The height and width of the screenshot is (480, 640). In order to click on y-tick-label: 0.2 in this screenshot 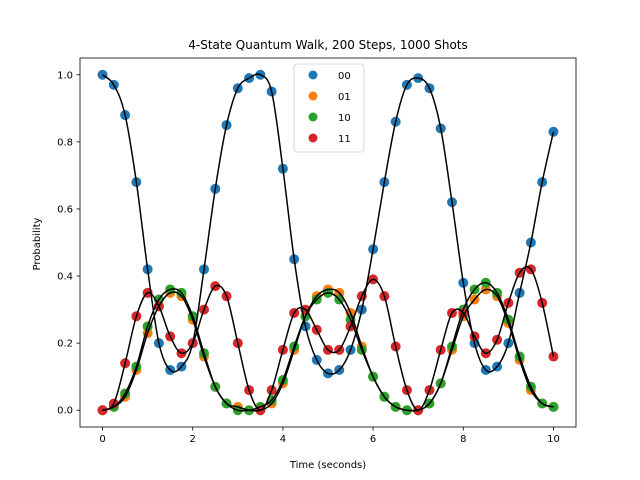, I will do `click(65, 344)`.